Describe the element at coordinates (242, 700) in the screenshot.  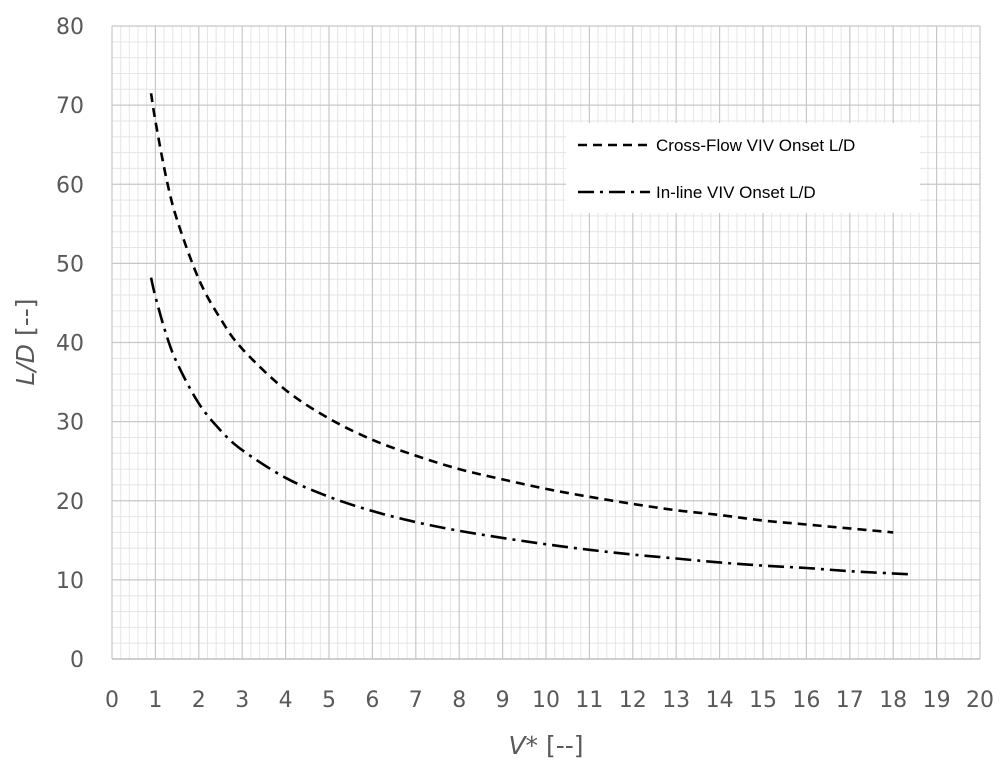
I see `x-tick-label: 3` at that location.